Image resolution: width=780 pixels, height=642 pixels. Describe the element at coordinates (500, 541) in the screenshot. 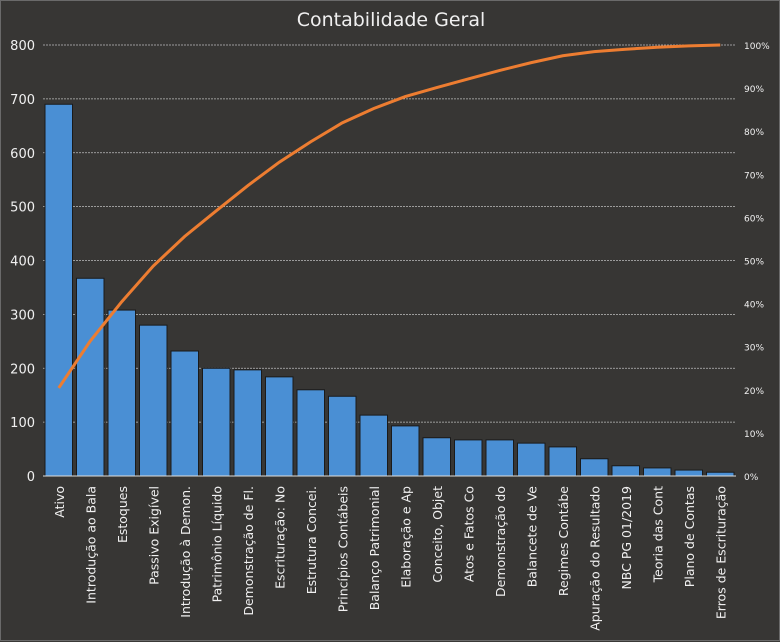

I see `x-tick-label: Demonstração do` at that location.